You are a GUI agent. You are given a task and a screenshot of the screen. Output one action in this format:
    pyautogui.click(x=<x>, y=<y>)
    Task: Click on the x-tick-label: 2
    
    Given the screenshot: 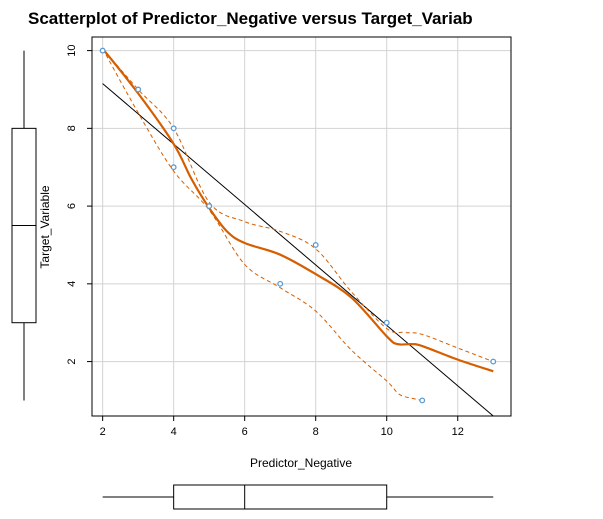 What is the action you would take?
    pyautogui.click(x=103, y=432)
    